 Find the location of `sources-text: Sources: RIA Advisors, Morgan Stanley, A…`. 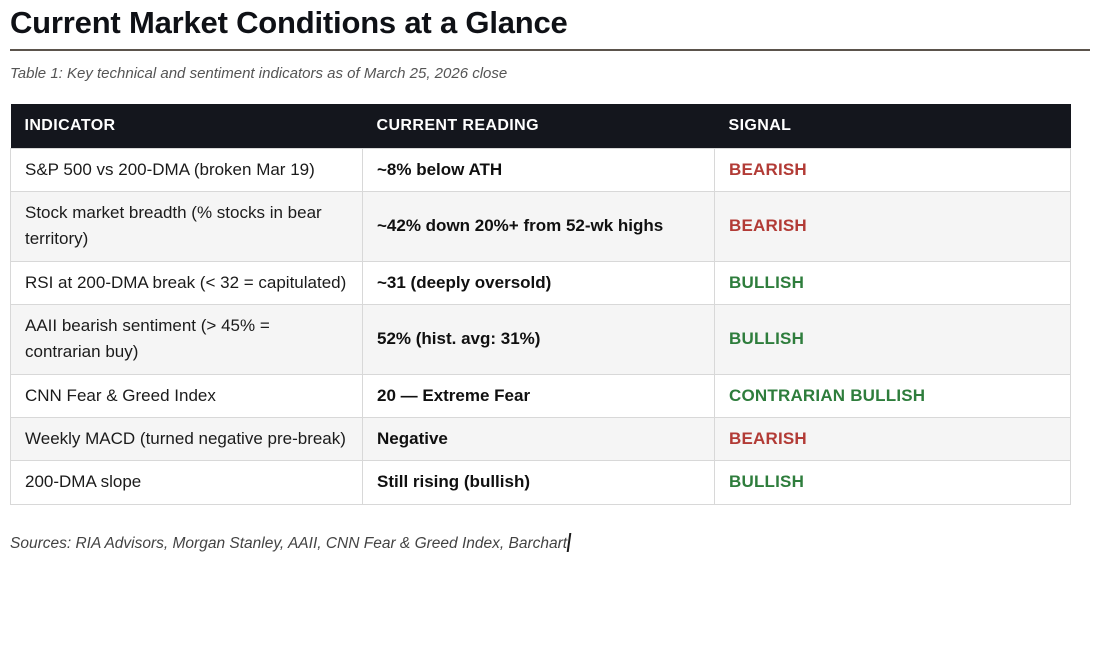

sources-text: Sources: RIA Advisors, Morgan Stanley, A… is located at coordinates (289, 543).